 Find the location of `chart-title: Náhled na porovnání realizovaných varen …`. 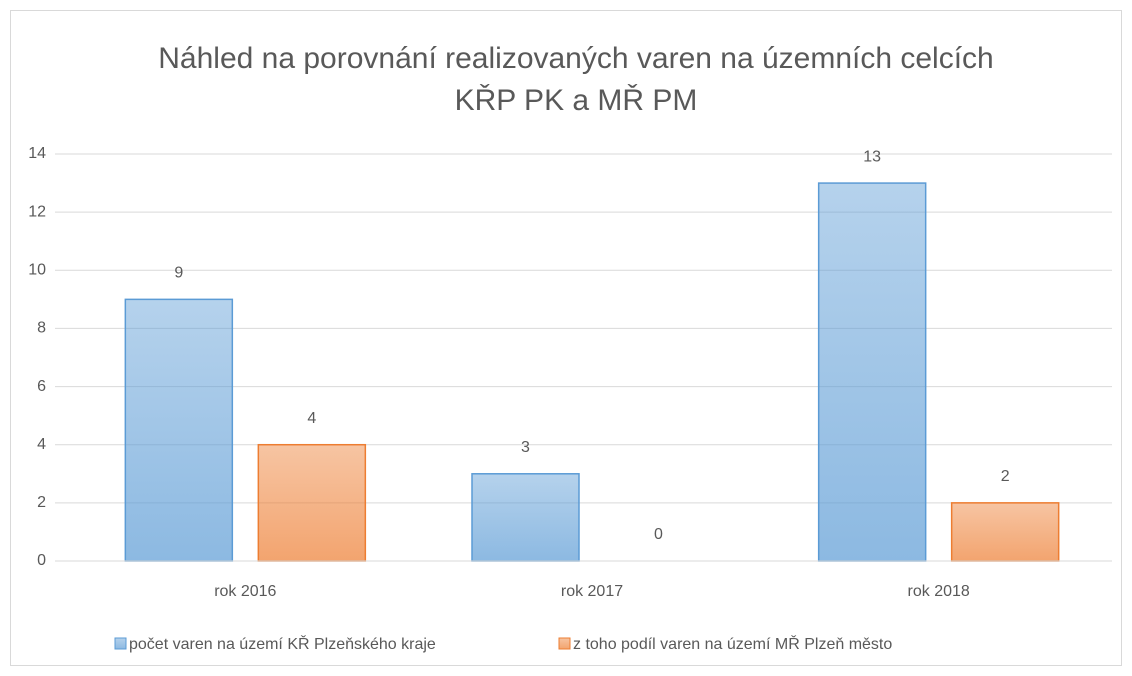

chart-title: Náhled na porovnání realizovaných varen … is located at coordinates (576, 79).